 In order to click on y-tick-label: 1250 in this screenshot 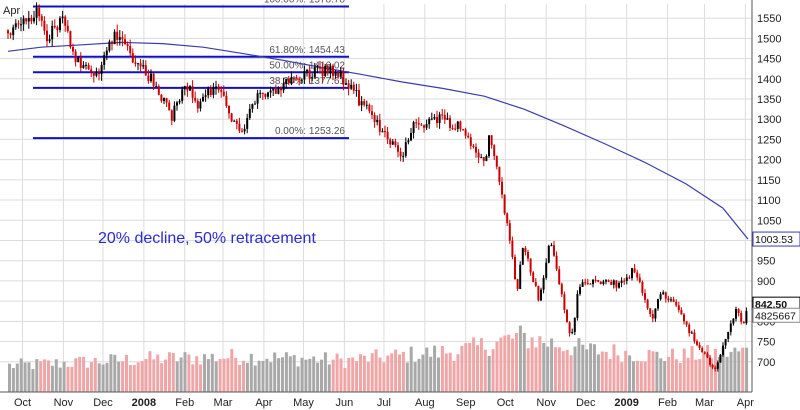, I will do `click(769, 140)`.